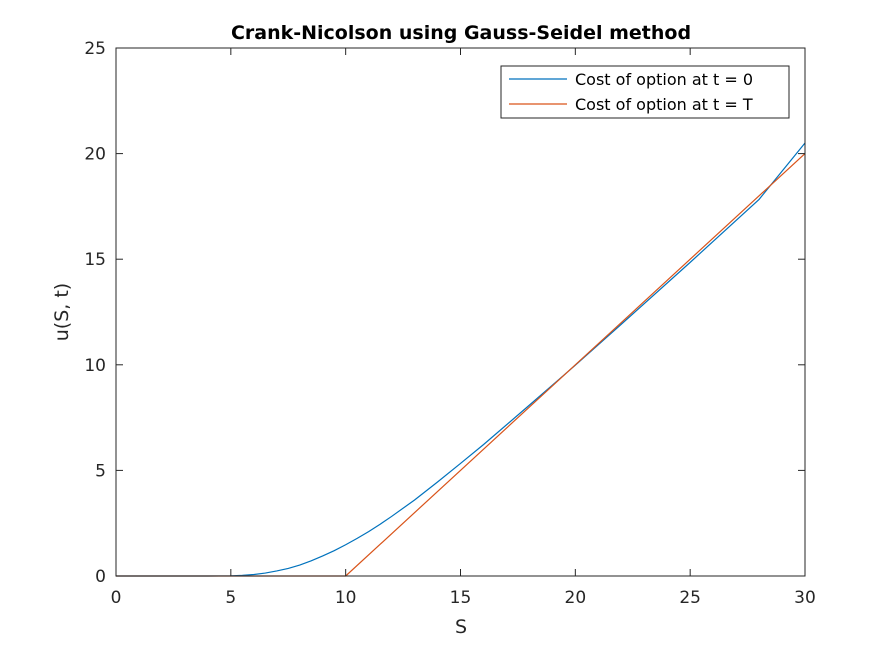 This screenshot has height=647, width=891. I want to click on y-tick-label: 25, so click(95, 49).